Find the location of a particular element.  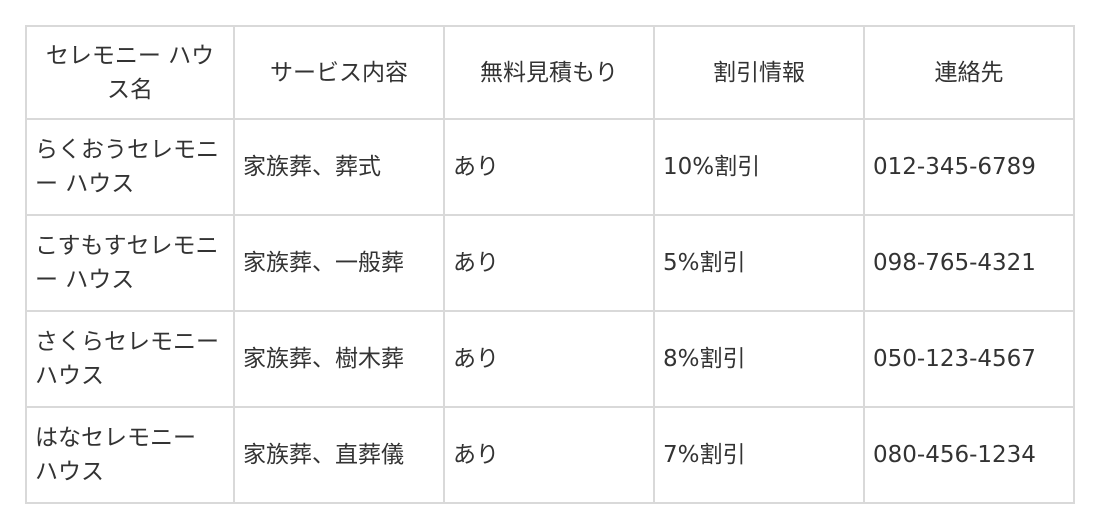

header-discount: 割引情報 is located at coordinates (759, 72).